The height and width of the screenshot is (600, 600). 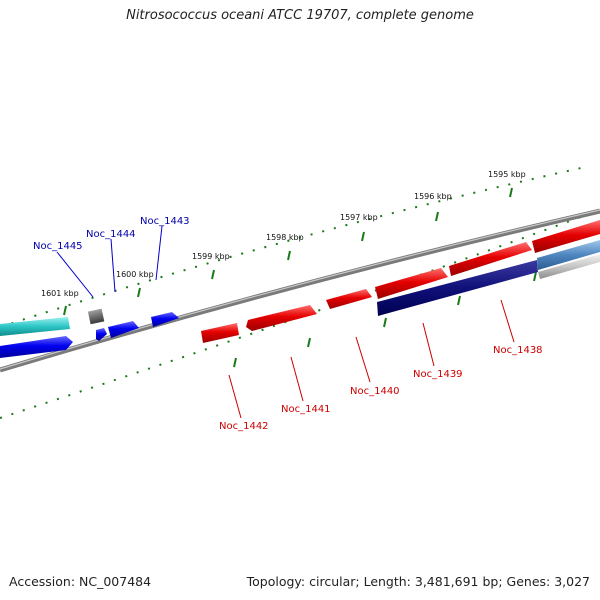 What do you see at coordinates (80, 581) in the screenshot?
I see `accession-text: Accession: NC_007484` at bounding box center [80, 581].